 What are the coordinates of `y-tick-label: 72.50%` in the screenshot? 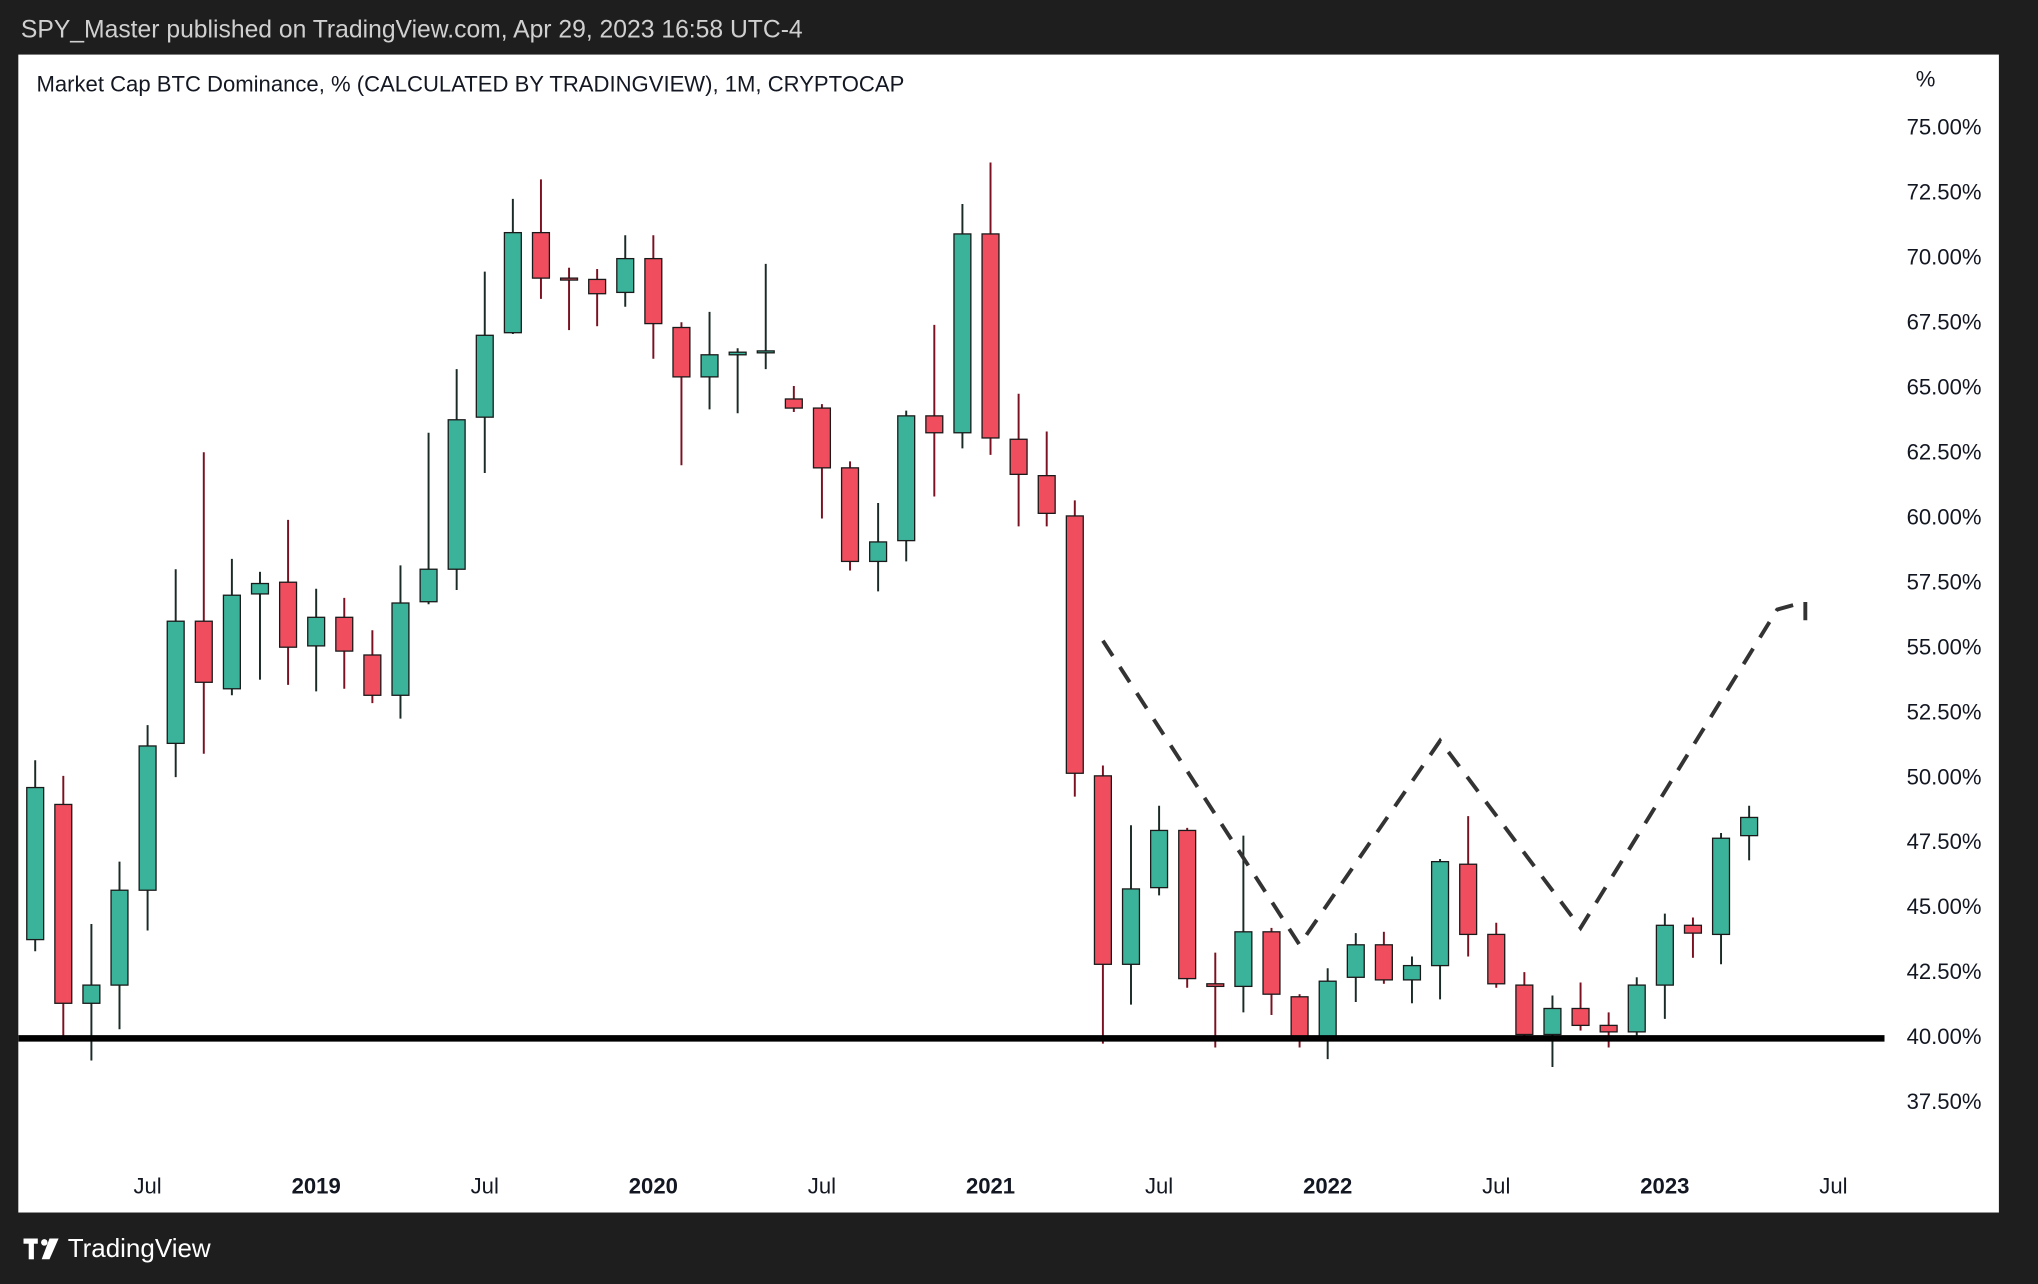 It's located at (1944, 191).